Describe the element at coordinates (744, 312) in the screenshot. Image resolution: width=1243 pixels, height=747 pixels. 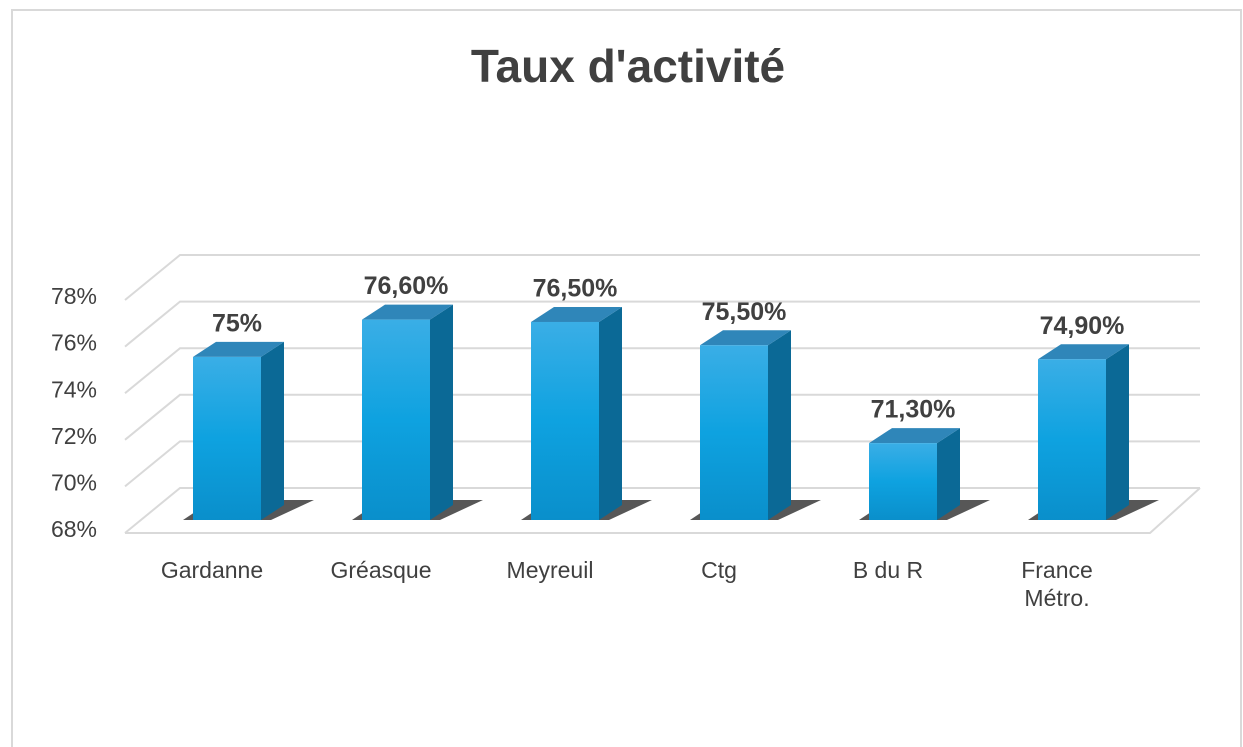
I see `data-label: 75,50%` at that location.